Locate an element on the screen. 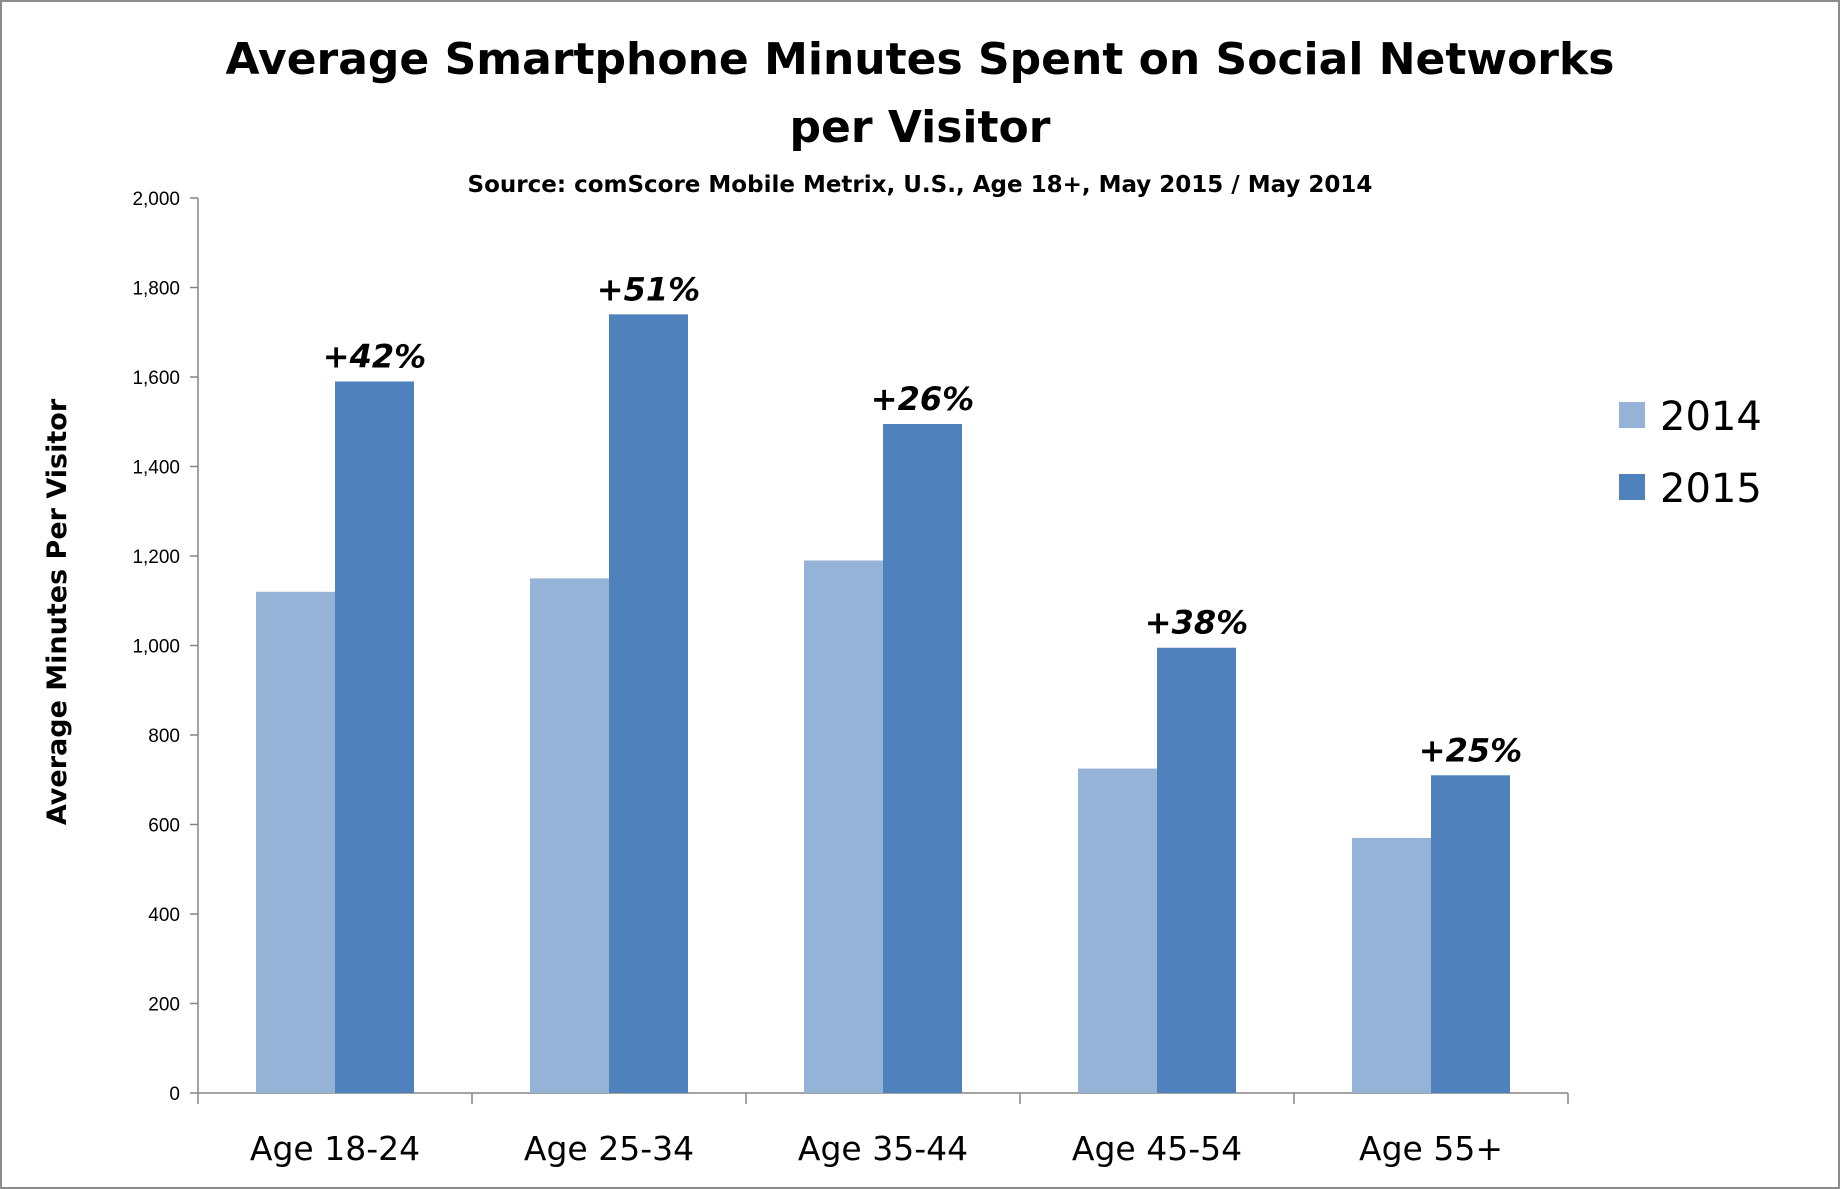 The image size is (1840, 1189). y-tick-label: 200 is located at coordinates (164, 1005).